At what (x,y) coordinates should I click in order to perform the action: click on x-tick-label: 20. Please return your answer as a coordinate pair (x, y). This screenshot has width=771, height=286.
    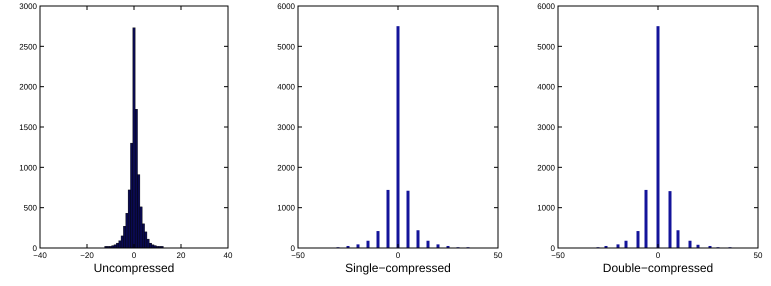
    Looking at the image, I should click on (181, 255).